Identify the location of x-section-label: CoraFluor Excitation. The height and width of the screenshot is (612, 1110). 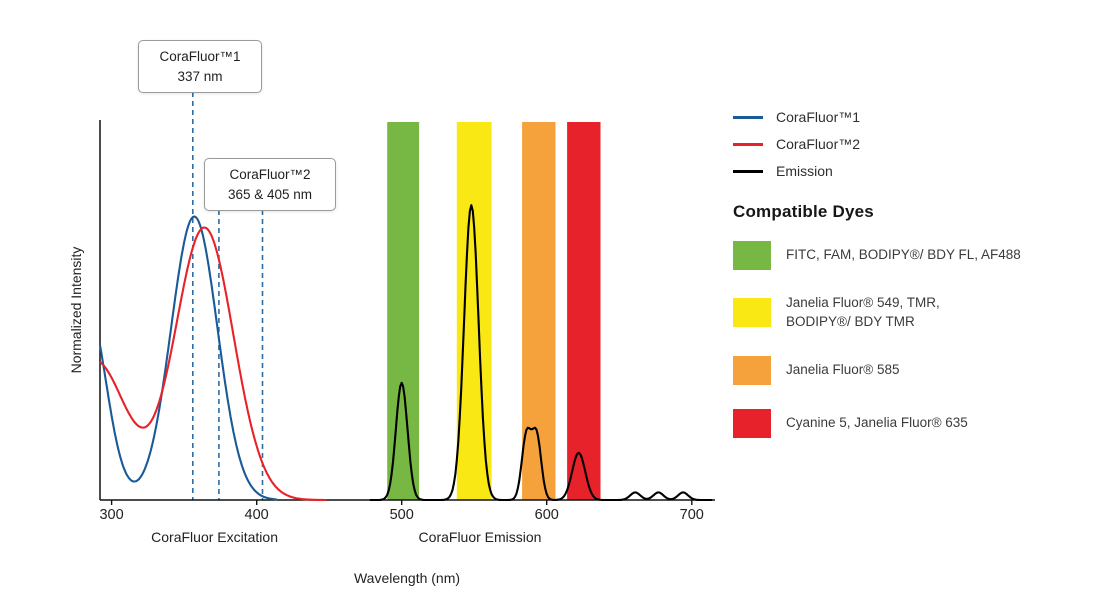
(214, 537).